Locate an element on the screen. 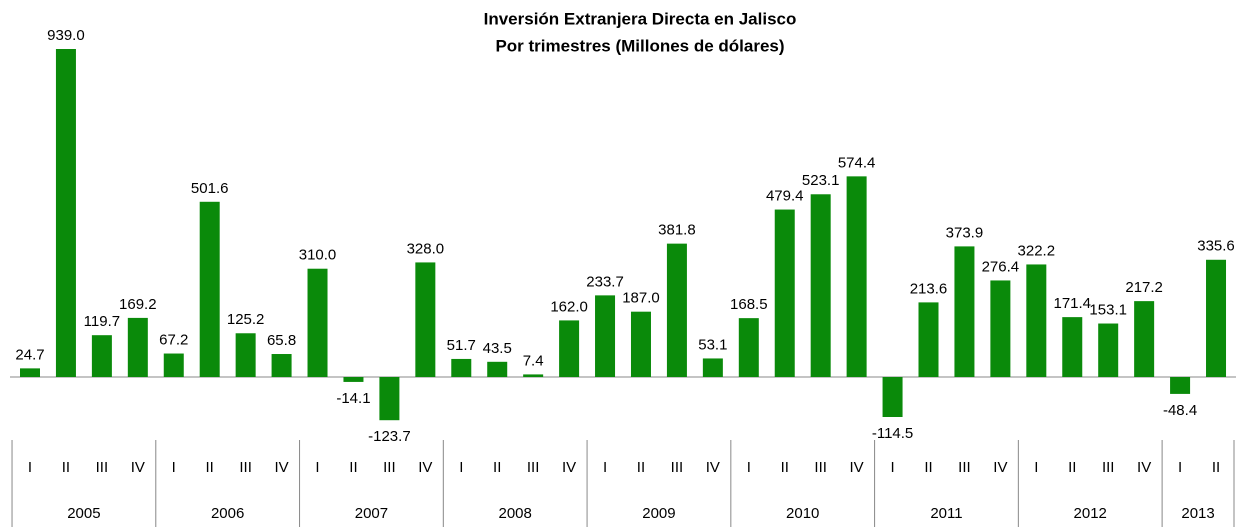  year-label: 2009 is located at coordinates (658, 513).